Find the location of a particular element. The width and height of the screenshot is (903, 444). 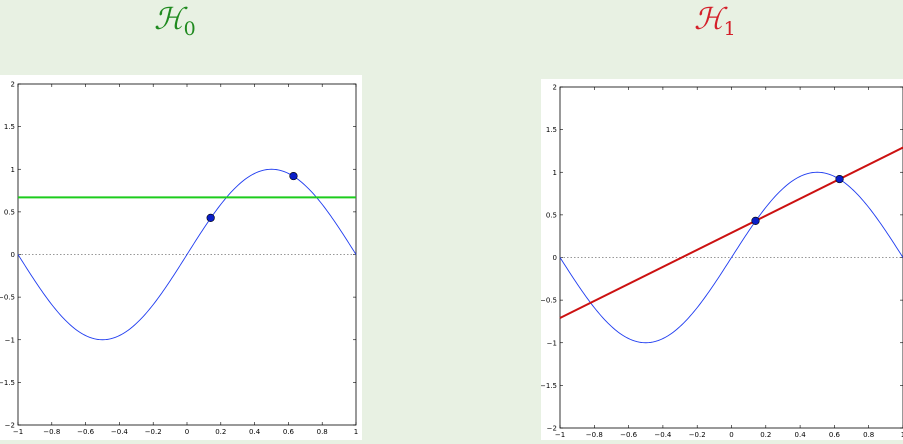

h0-x-tick-label: 0.2 is located at coordinates (220, 432).